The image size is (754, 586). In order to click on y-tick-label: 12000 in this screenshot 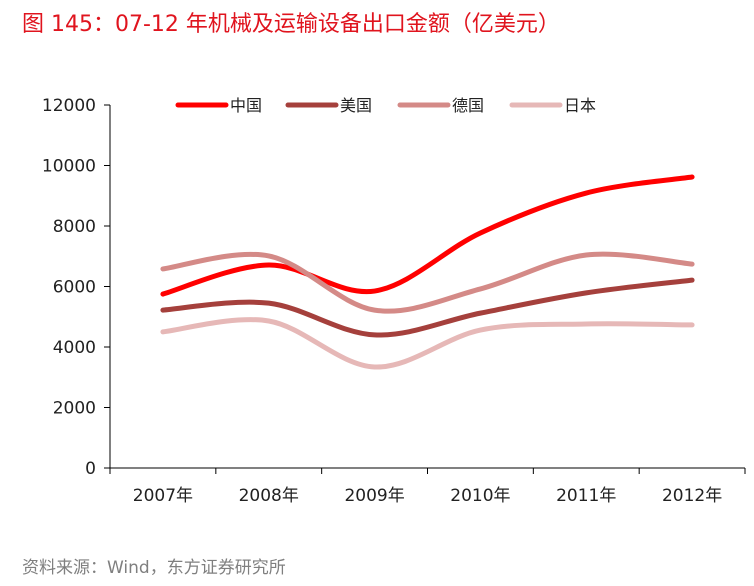, I will do `click(69, 106)`.